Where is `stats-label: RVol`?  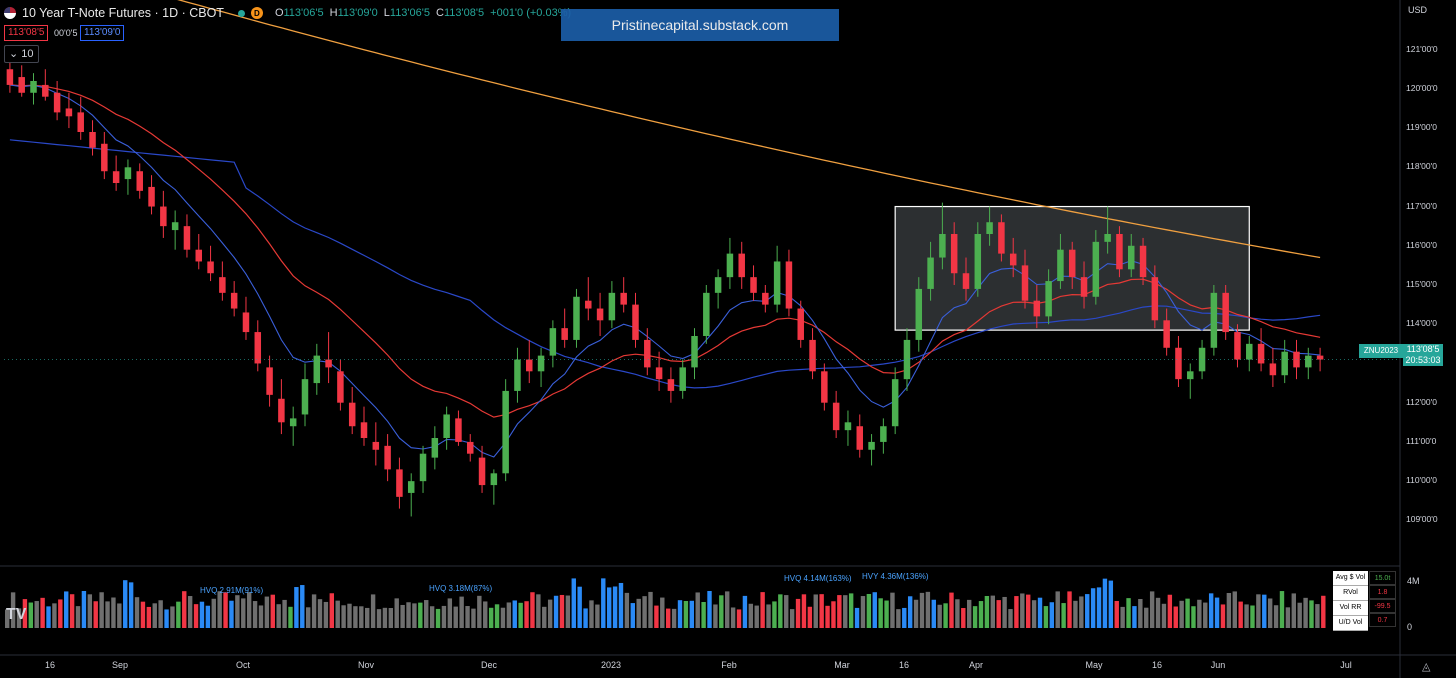
stats-label: RVol is located at coordinates (1350, 593).